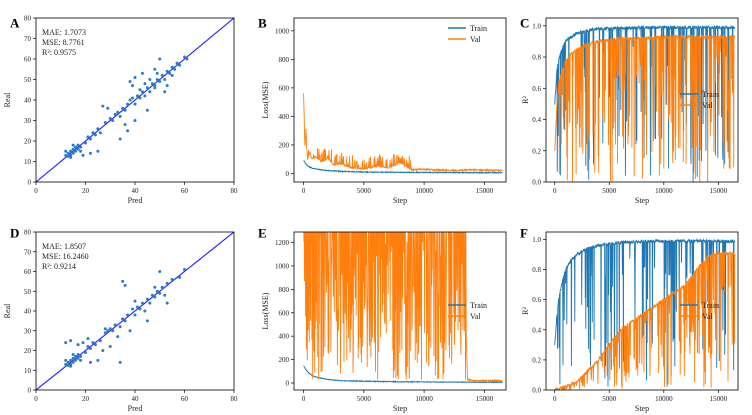 The image size is (752, 415). I want to click on y-tick-label: 0.2, so click(536, 360).